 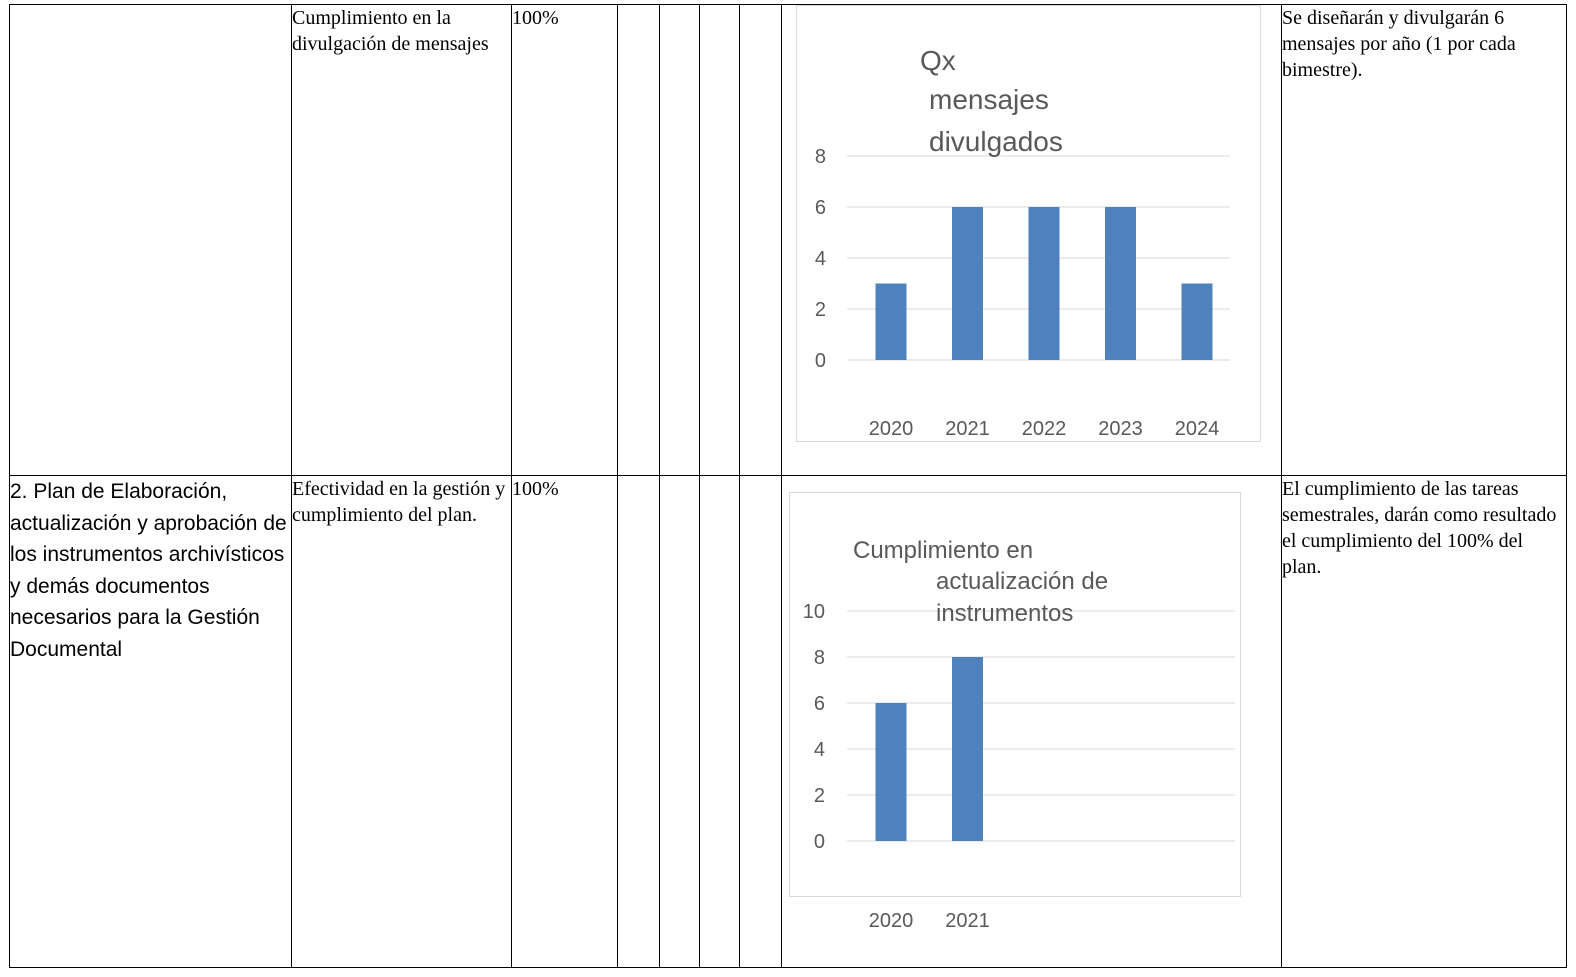 I want to click on chart-title-line: mensajes, so click(x=989, y=99).